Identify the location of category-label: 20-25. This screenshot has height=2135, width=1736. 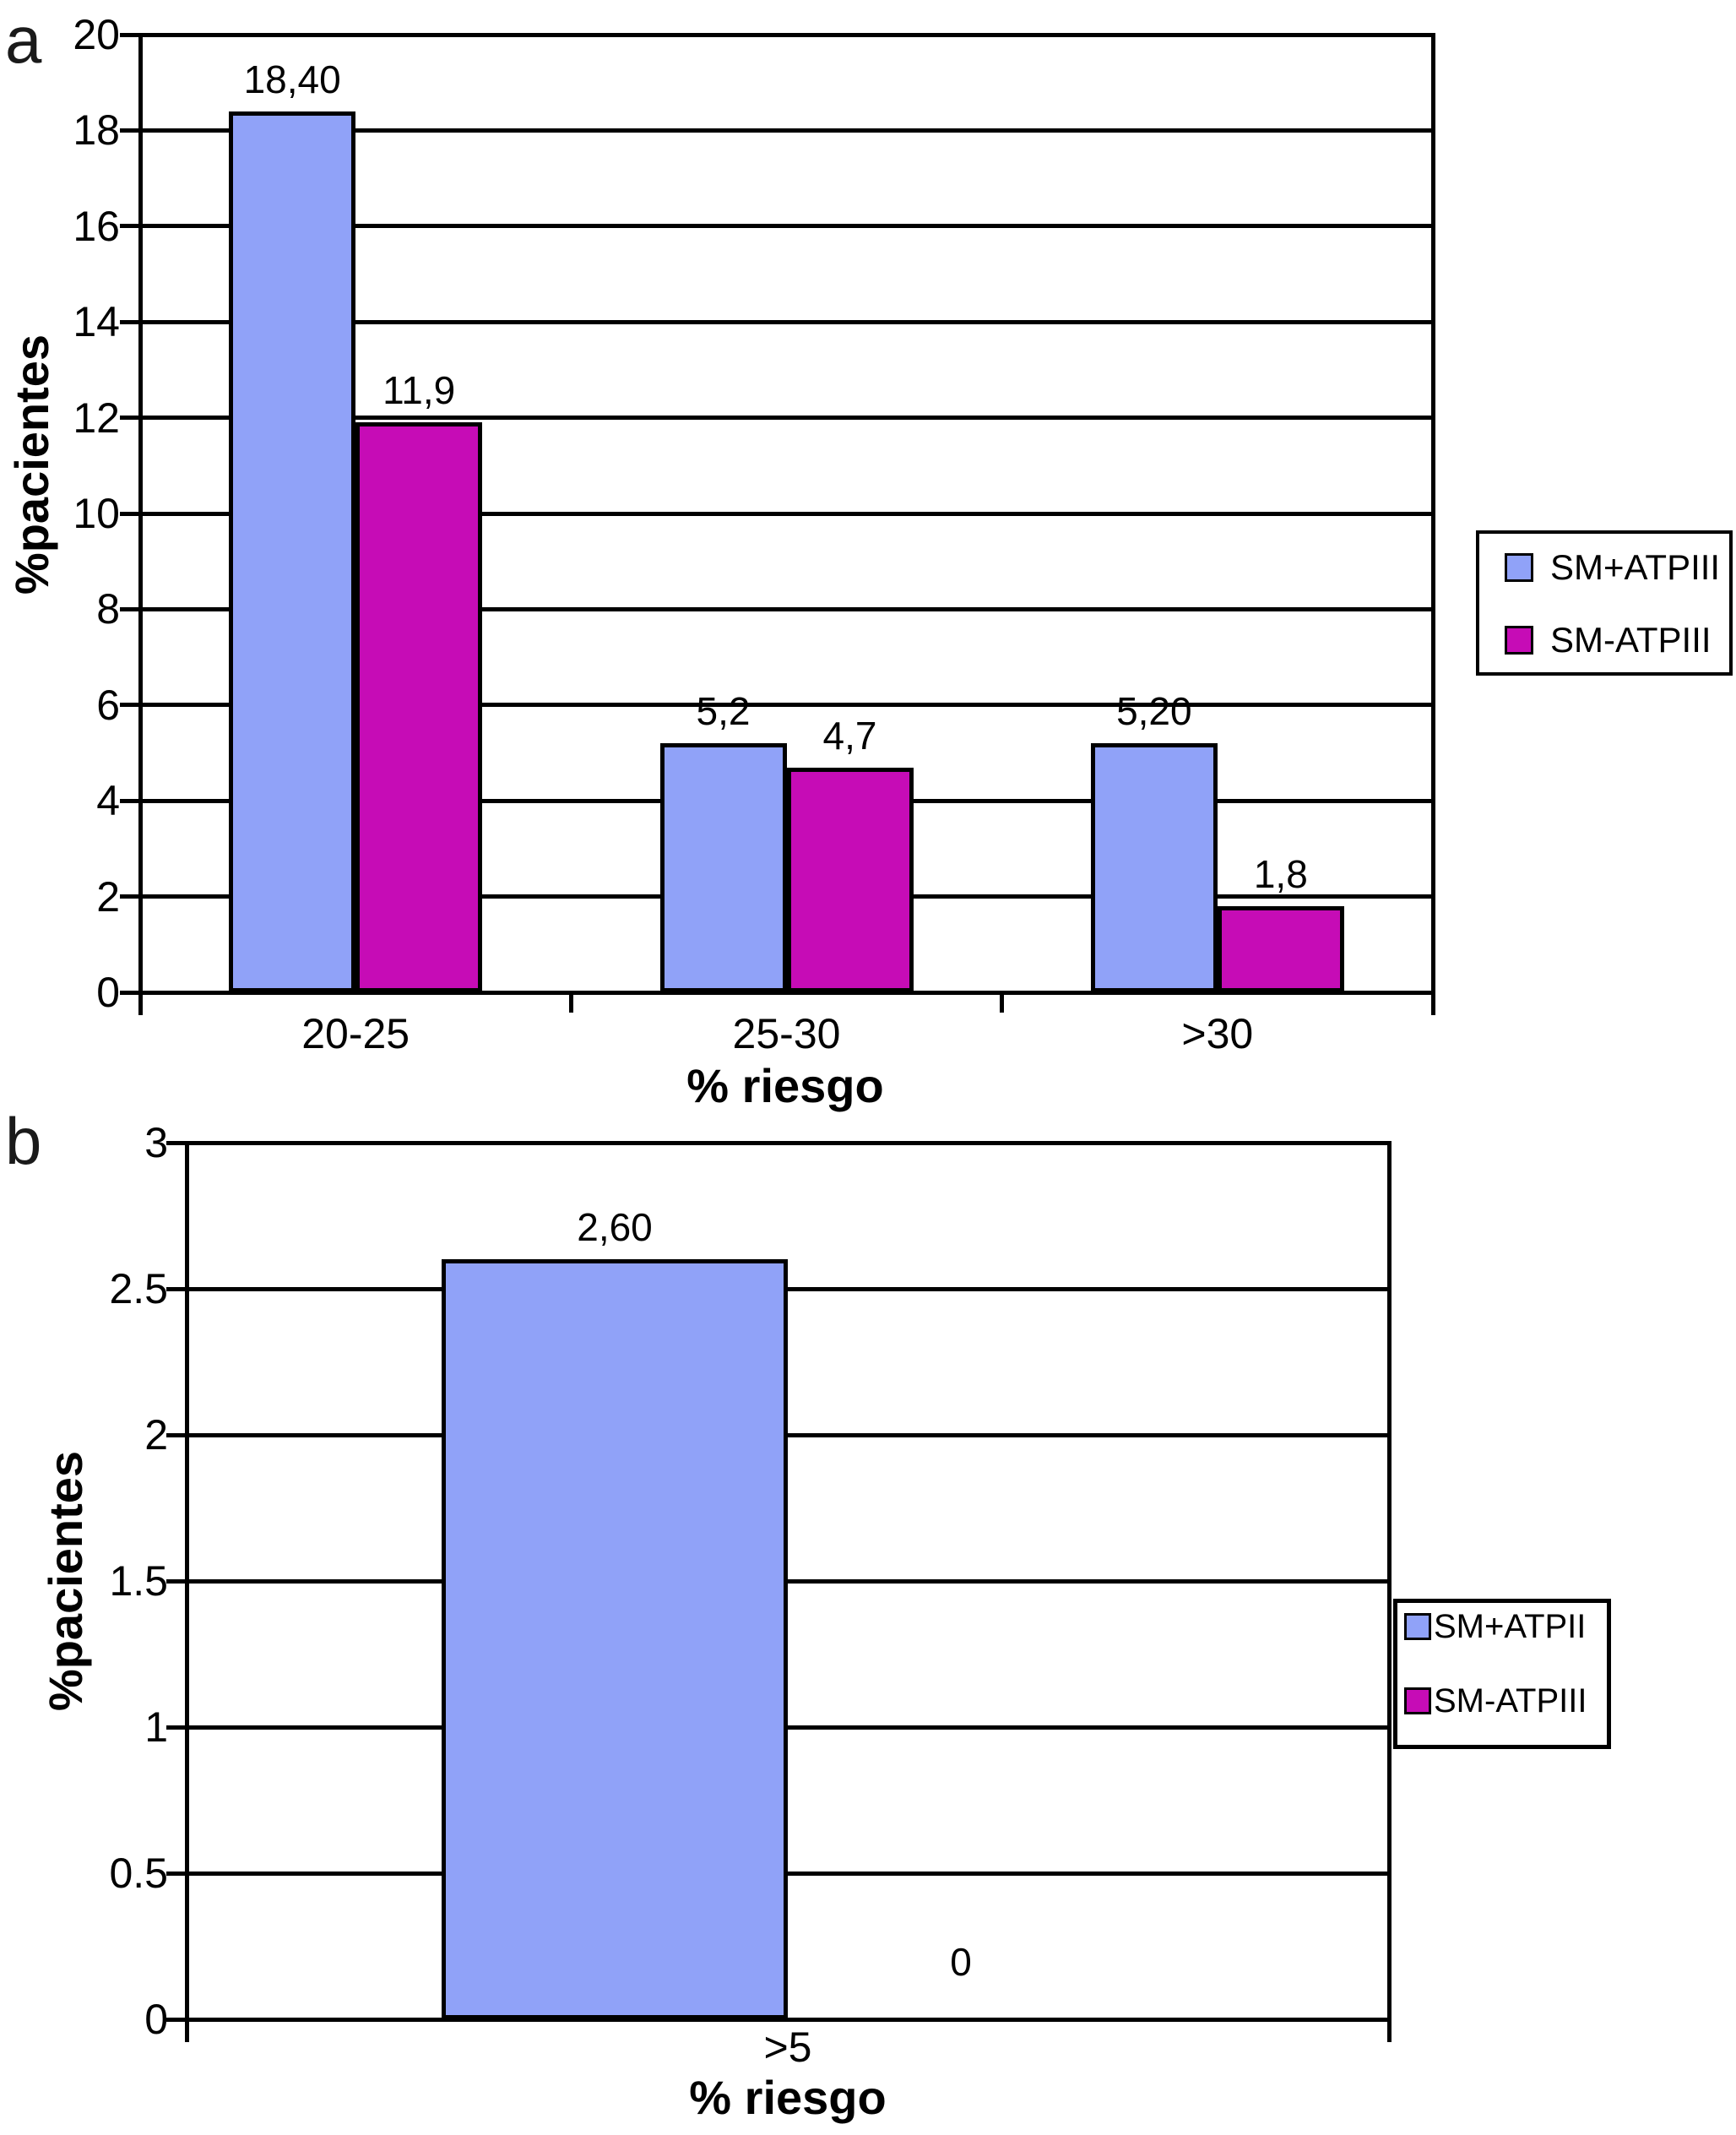
(355, 1033).